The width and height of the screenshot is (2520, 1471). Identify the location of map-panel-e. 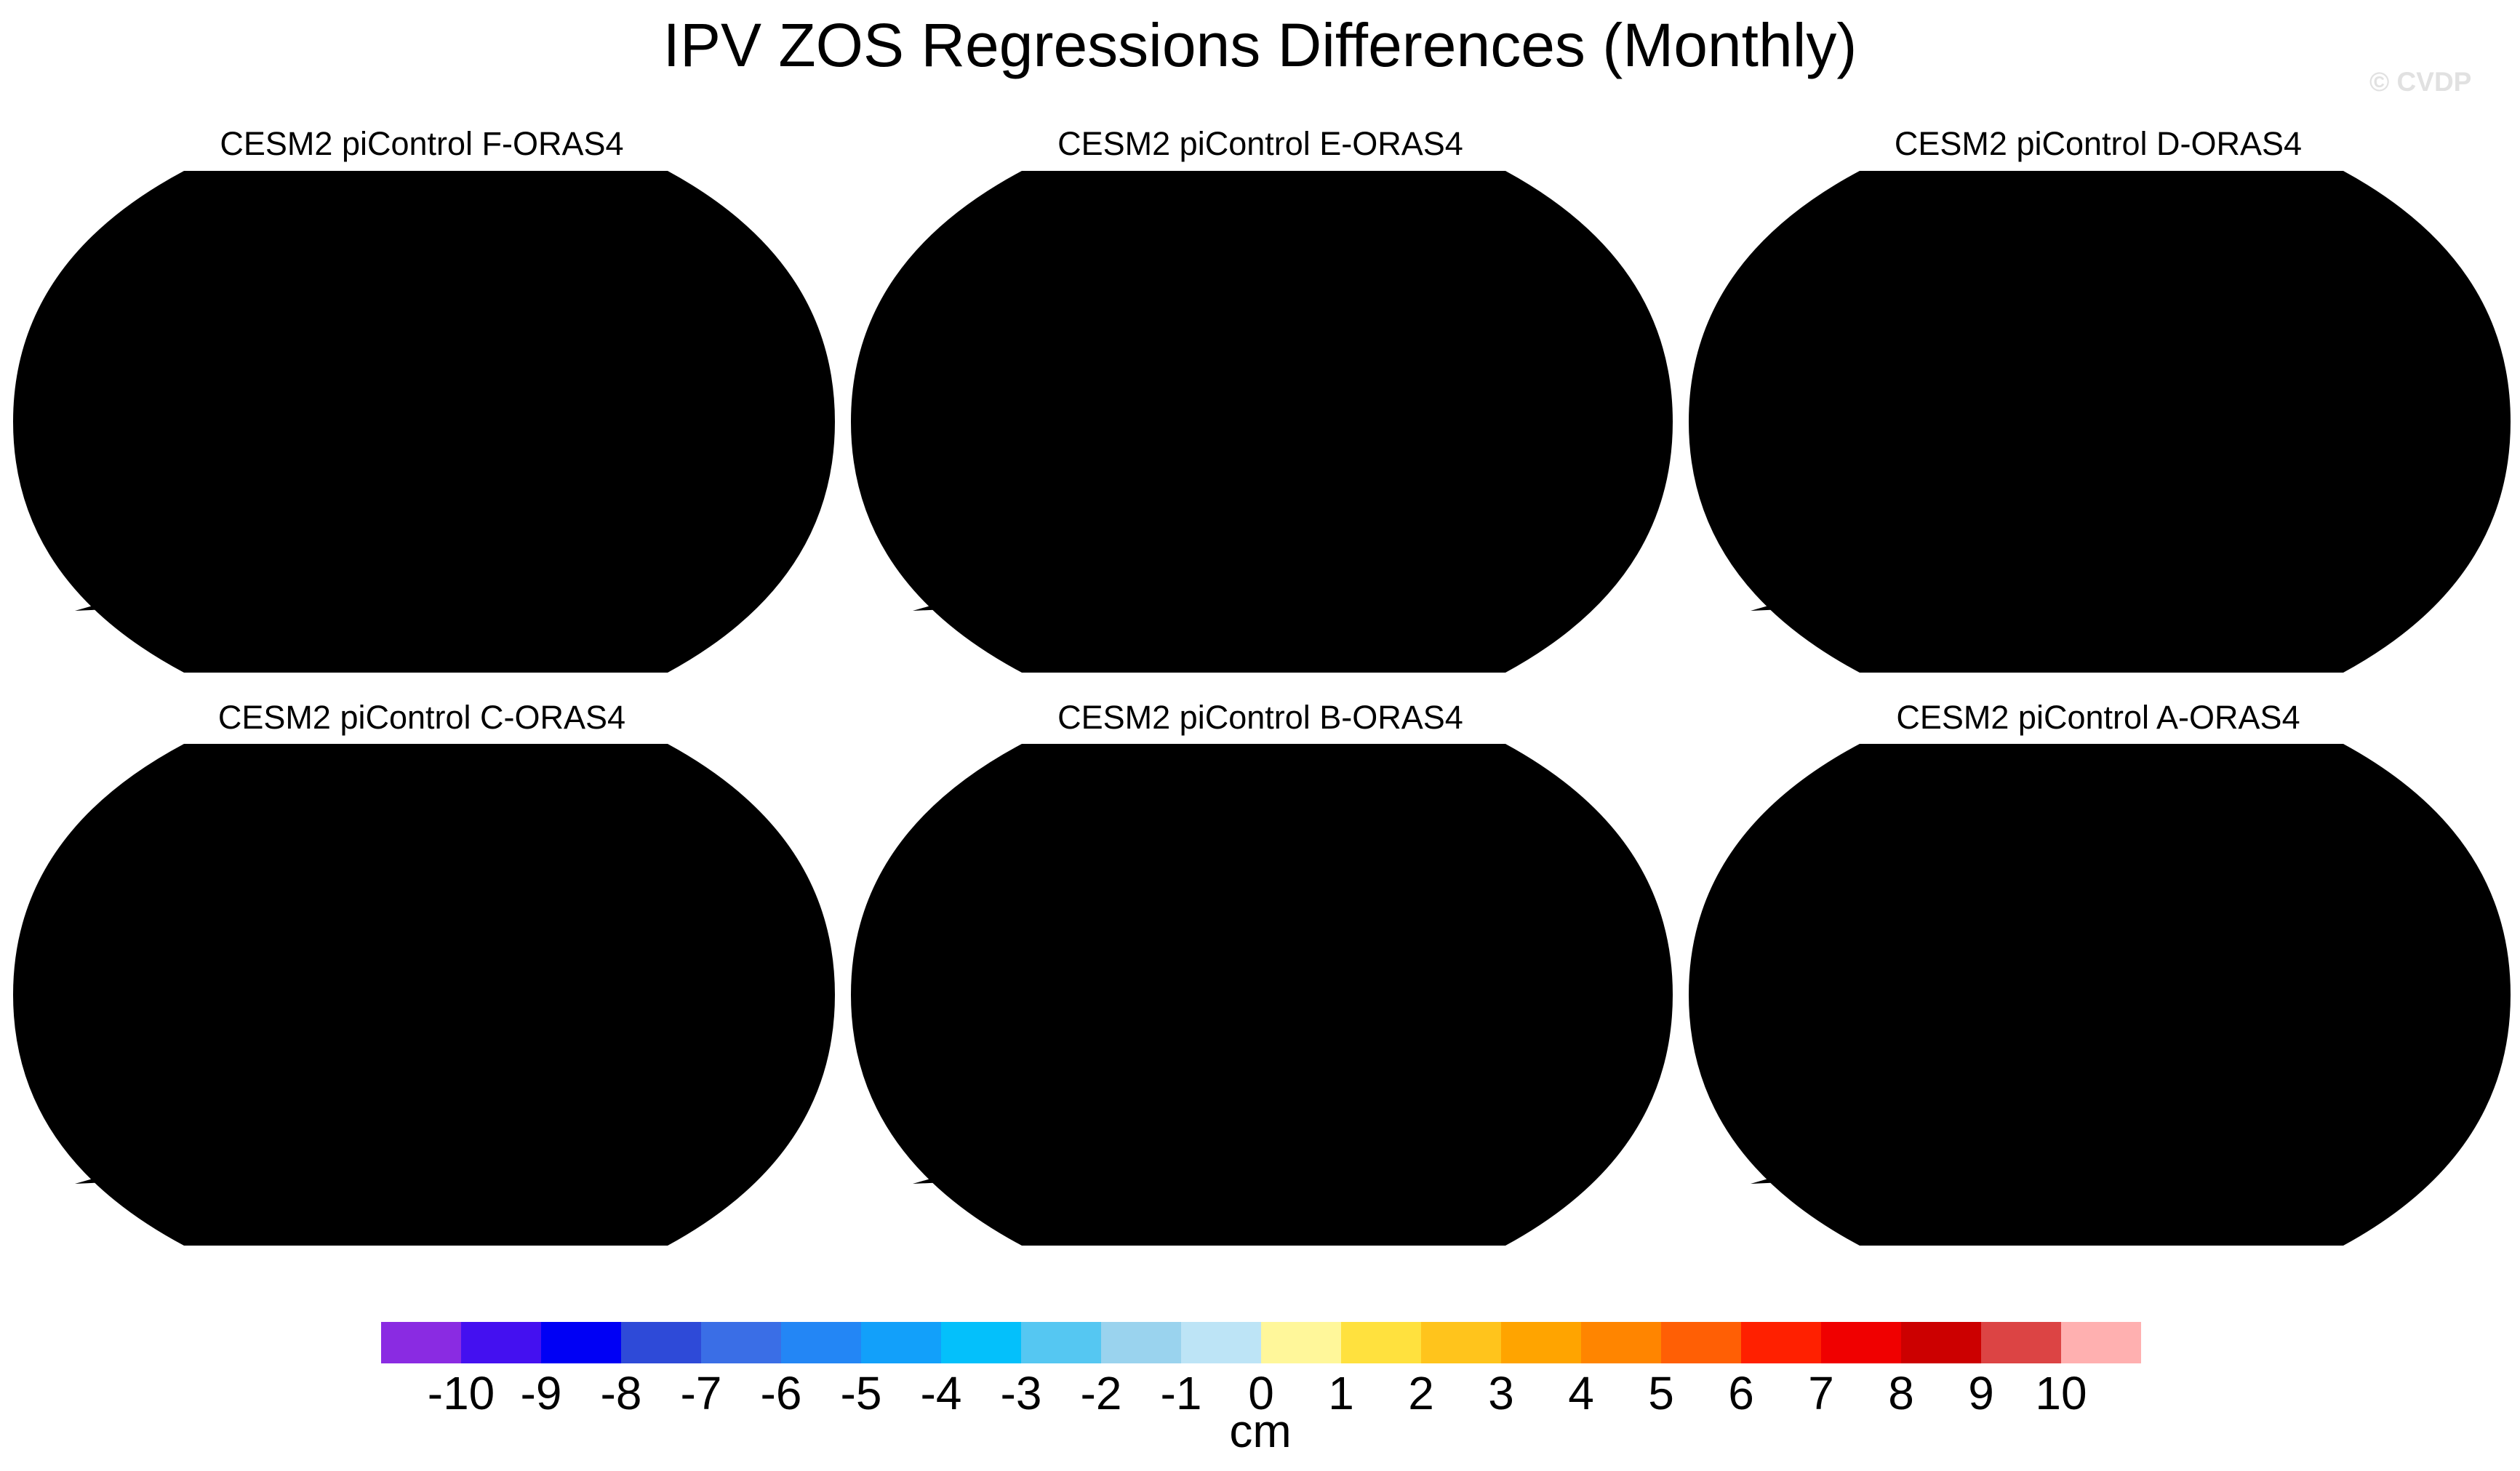
(1262, 422).